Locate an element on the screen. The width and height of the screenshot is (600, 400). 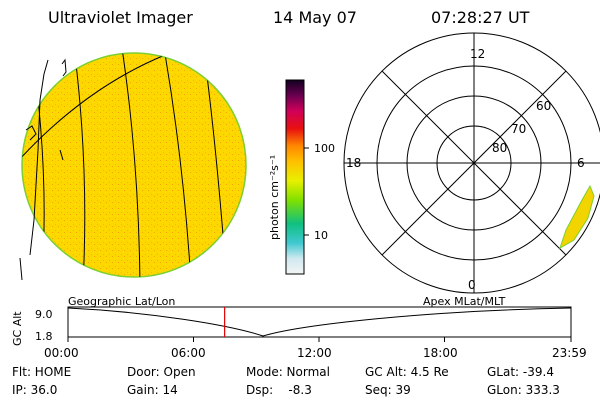
lat-label-70: 70 is located at coordinates (518, 129).